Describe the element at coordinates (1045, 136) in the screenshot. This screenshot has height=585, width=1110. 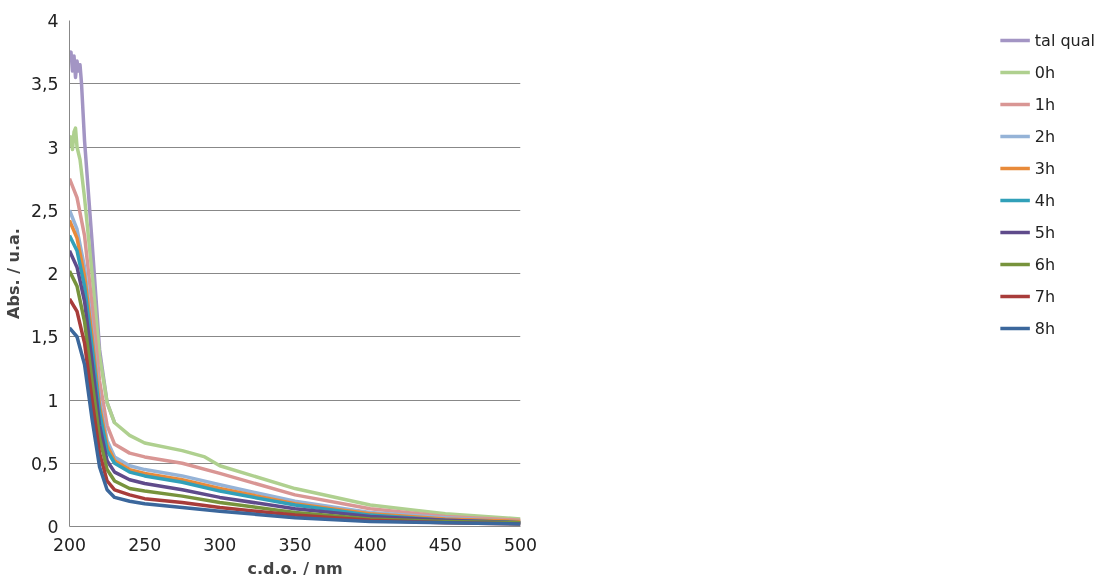
I see `legend-label: 2h` at that location.